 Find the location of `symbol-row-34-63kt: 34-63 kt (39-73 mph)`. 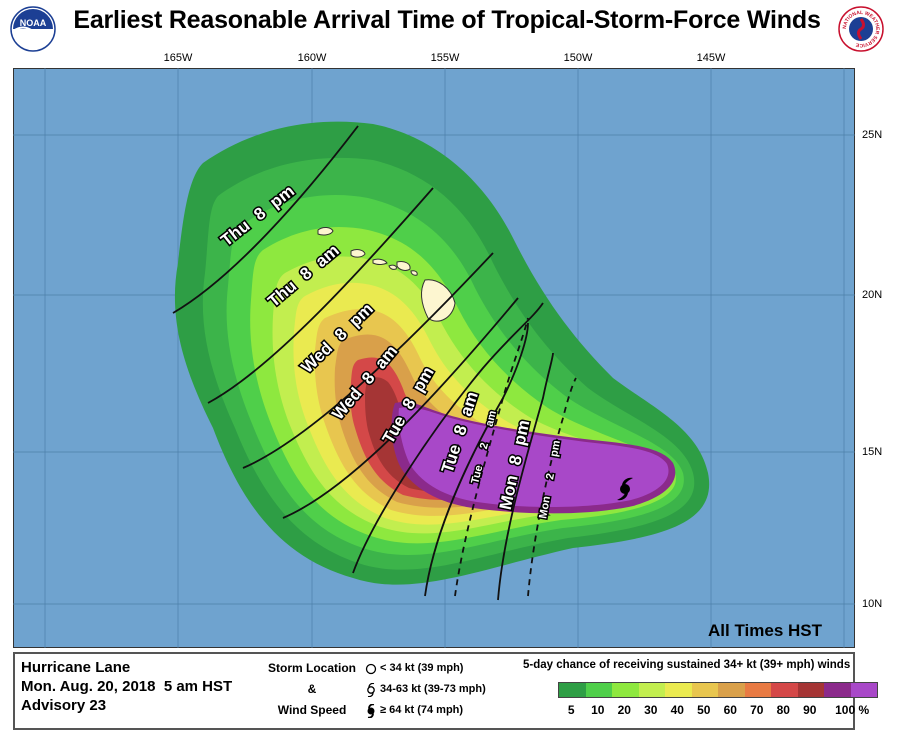

symbol-row-34-63kt: 34-63 kt (39-73 mph) is located at coordinates (425, 689).